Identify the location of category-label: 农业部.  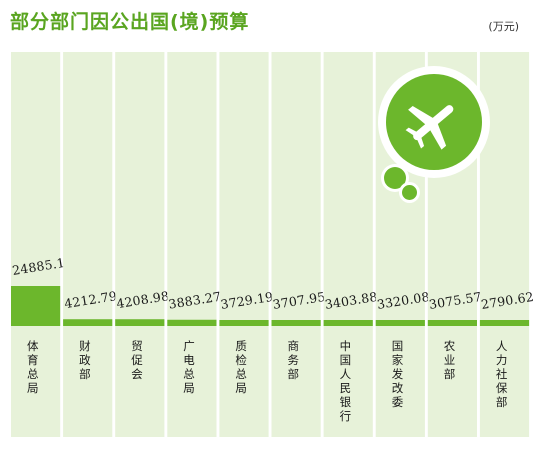
(450, 360).